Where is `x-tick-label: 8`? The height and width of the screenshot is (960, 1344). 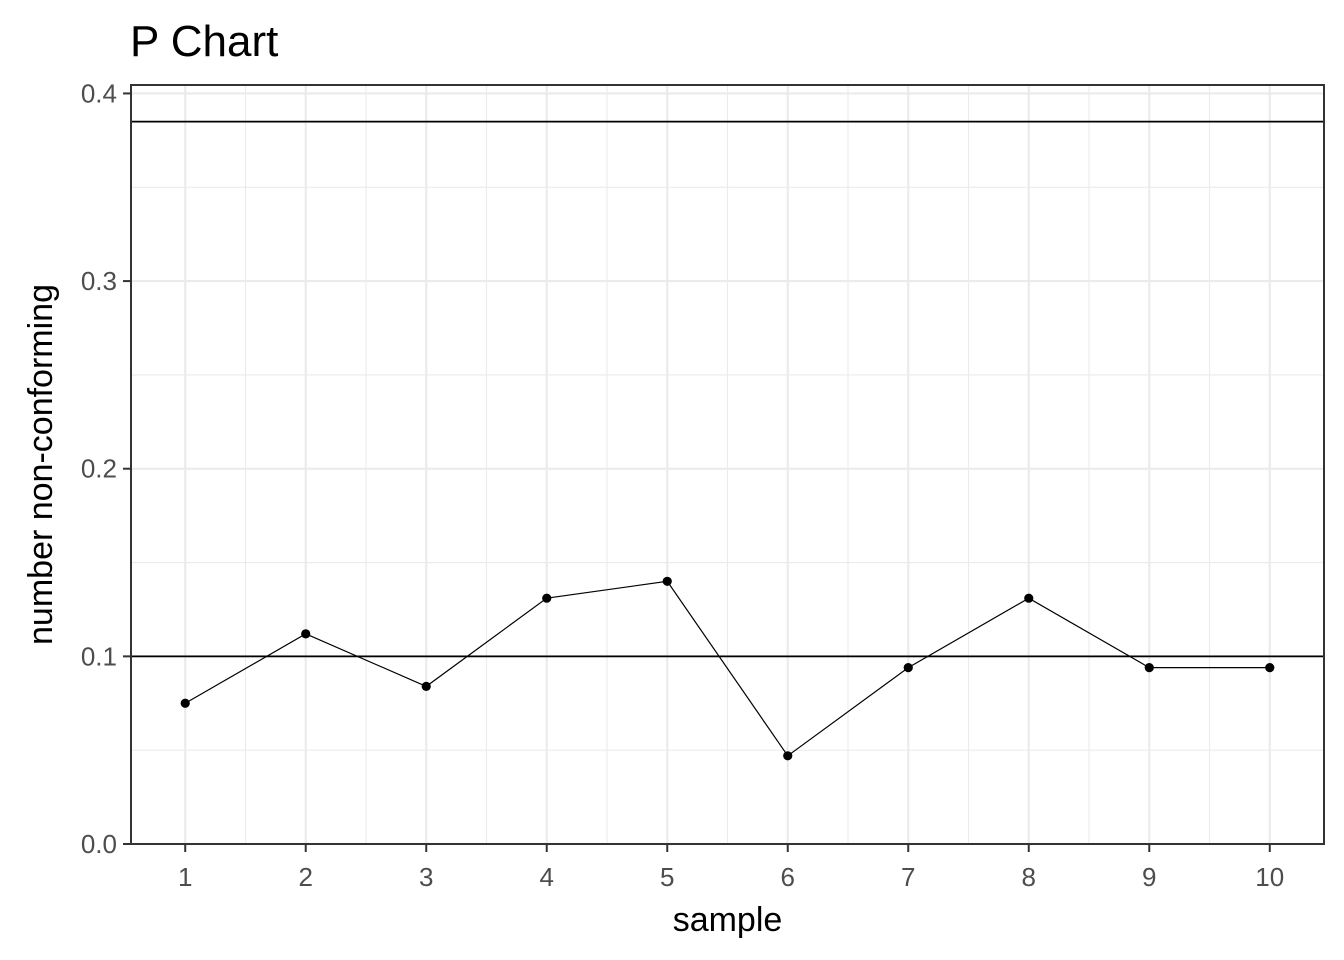
x-tick-label: 8 is located at coordinates (1029, 877).